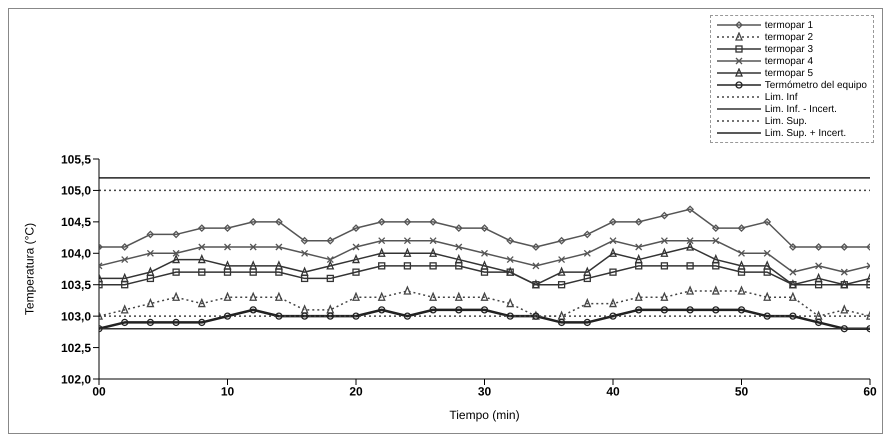 This screenshot has height=442, width=891. I want to click on y-tick-label: 104,0, so click(76, 253).